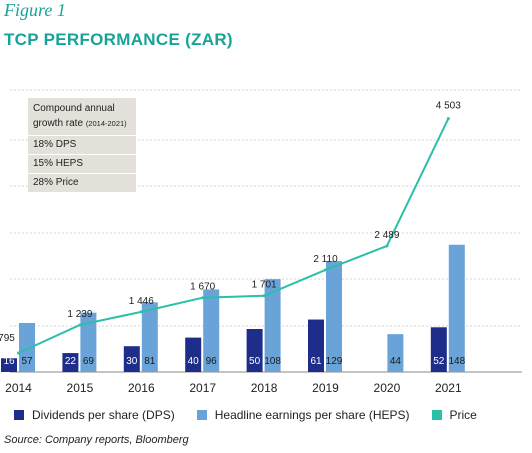  I want to click on price-point-label: 2 489, so click(386, 235).